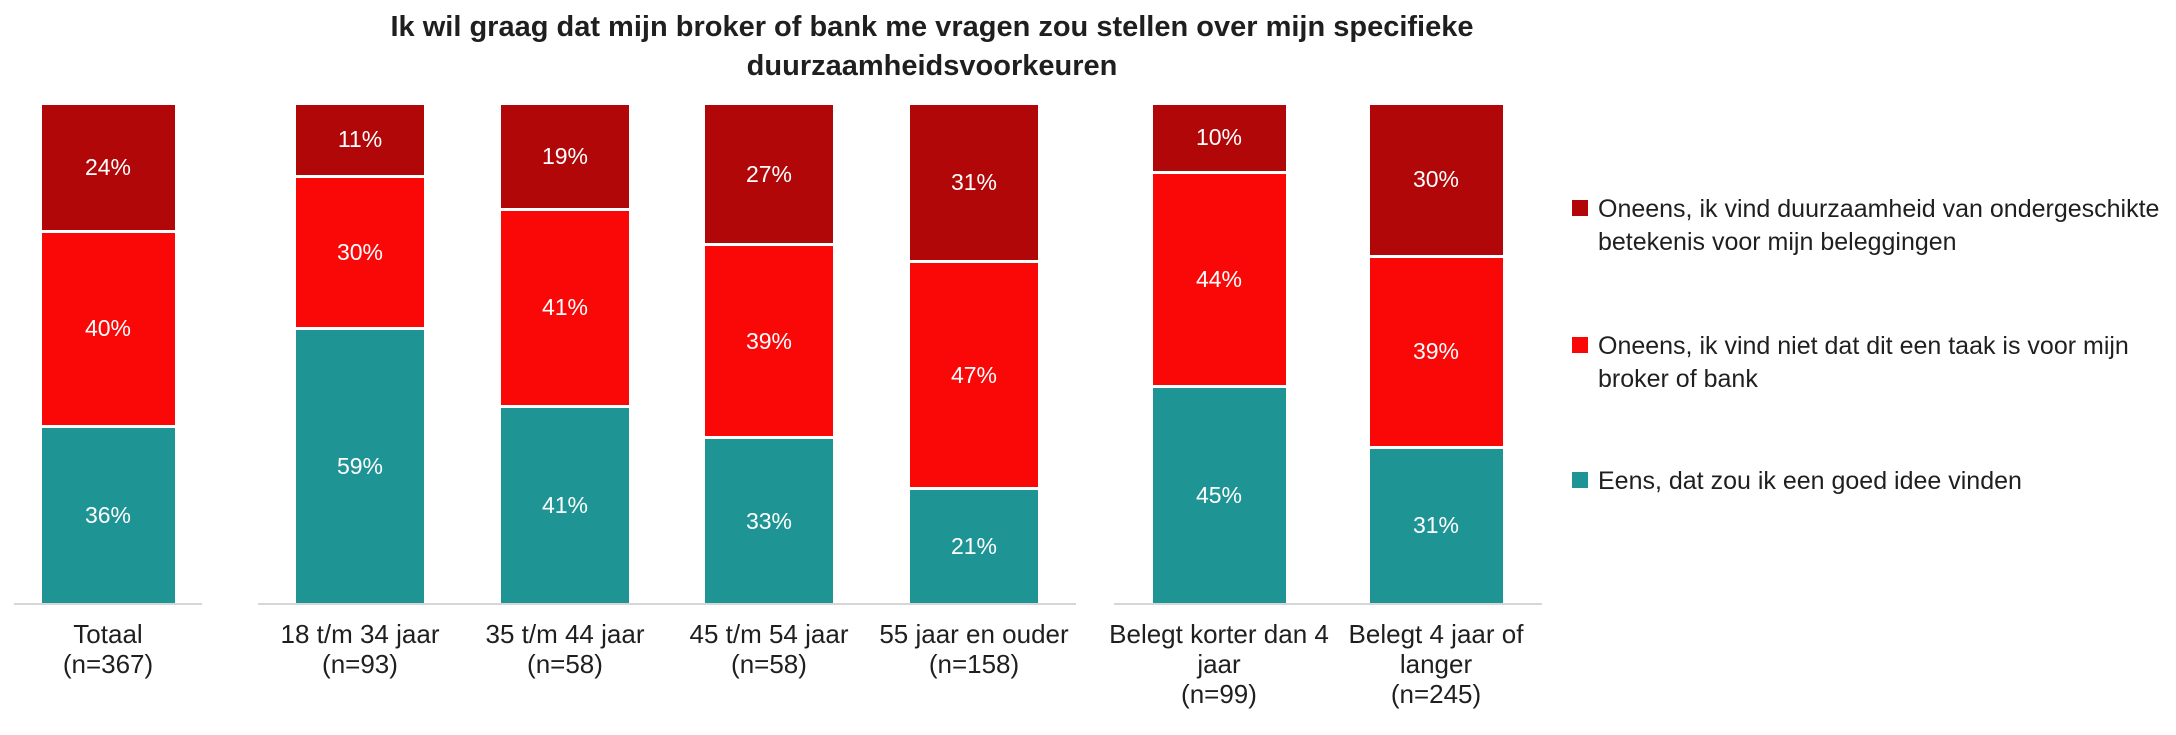 The height and width of the screenshot is (735, 2176). What do you see at coordinates (108, 663) in the screenshot?
I see `x-axis-label-line: (n=367)` at bounding box center [108, 663].